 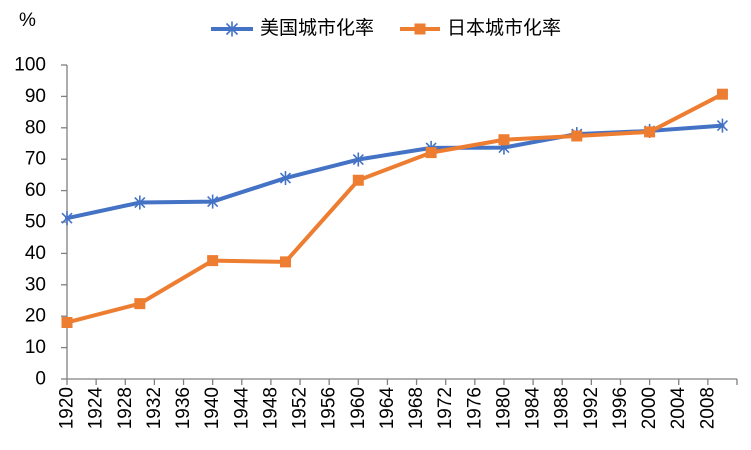 I want to click on x-axis-tick-label: 1992, so click(x=591, y=408).